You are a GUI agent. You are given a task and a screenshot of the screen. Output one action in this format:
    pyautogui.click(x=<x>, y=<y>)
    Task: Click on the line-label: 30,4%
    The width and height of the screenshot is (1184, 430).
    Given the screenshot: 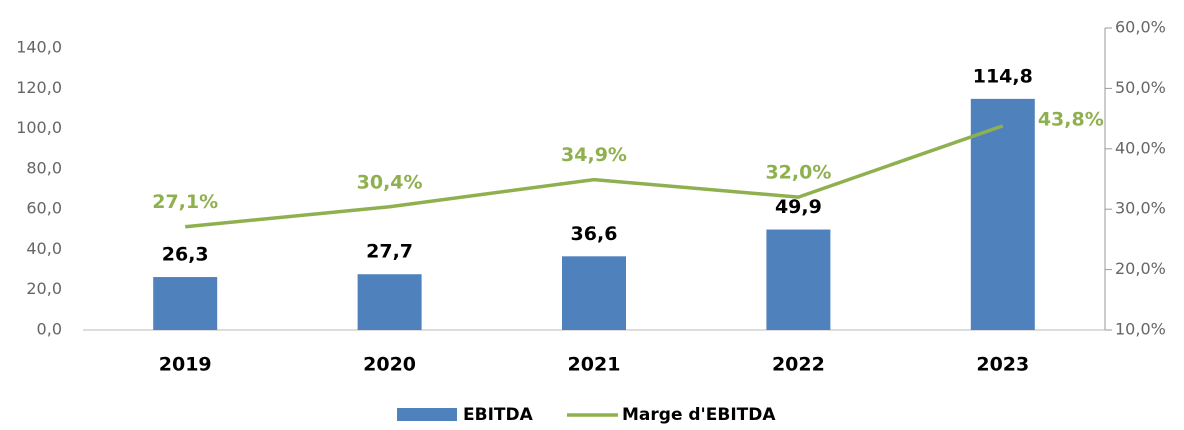 What is the action you would take?
    pyautogui.click(x=390, y=182)
    